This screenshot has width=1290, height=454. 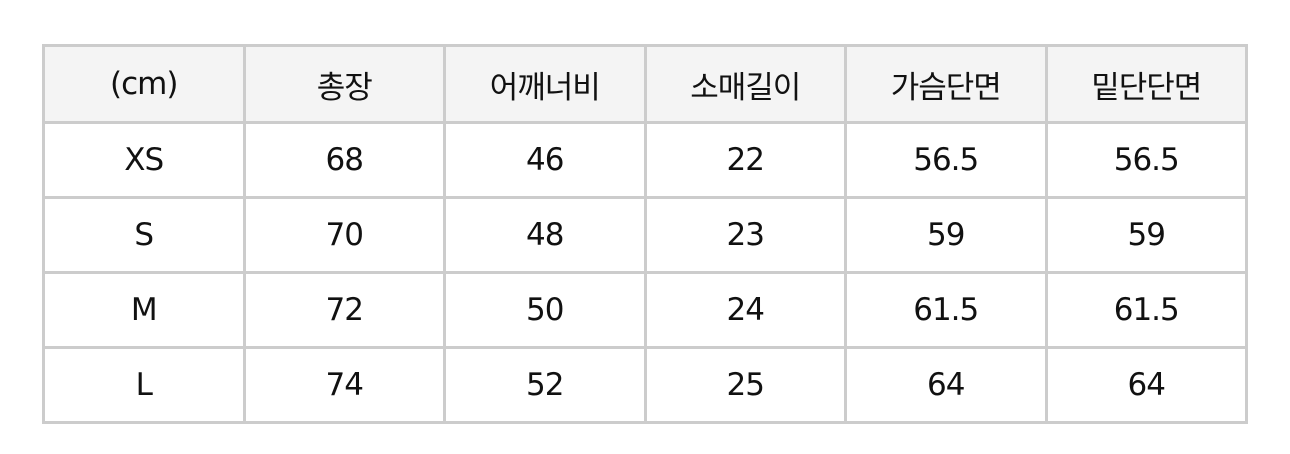 What do you see at coordinates (144, 310) in the screenshot?
I see `size-label-cell: M` at bounding box center [144, 310].